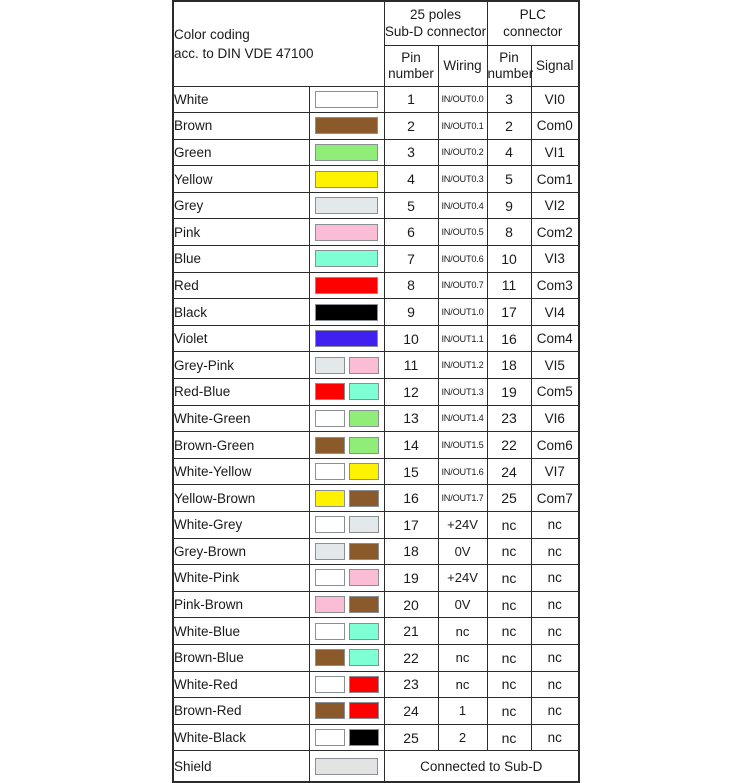  I want to click on wire-color-name: Pink-Brown, so click(241, 604).